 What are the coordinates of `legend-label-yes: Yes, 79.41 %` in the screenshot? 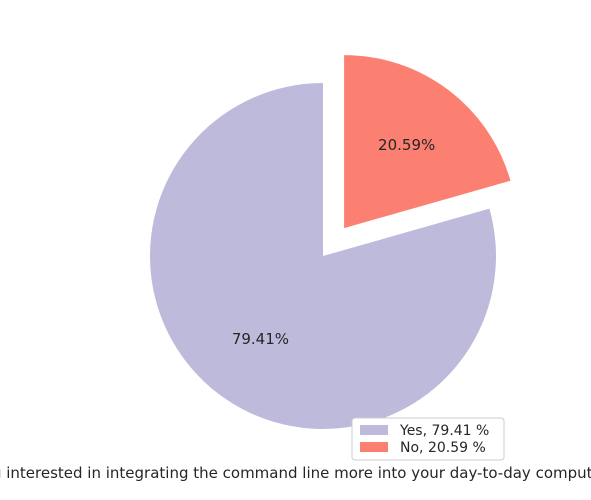 It's located at (444, 431).